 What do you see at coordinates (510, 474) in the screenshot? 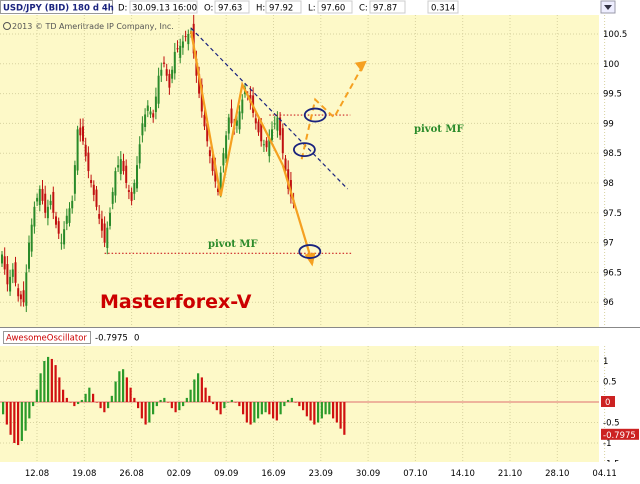
I see `time-tick-label: 21.10` at bounding box center [510, 474].